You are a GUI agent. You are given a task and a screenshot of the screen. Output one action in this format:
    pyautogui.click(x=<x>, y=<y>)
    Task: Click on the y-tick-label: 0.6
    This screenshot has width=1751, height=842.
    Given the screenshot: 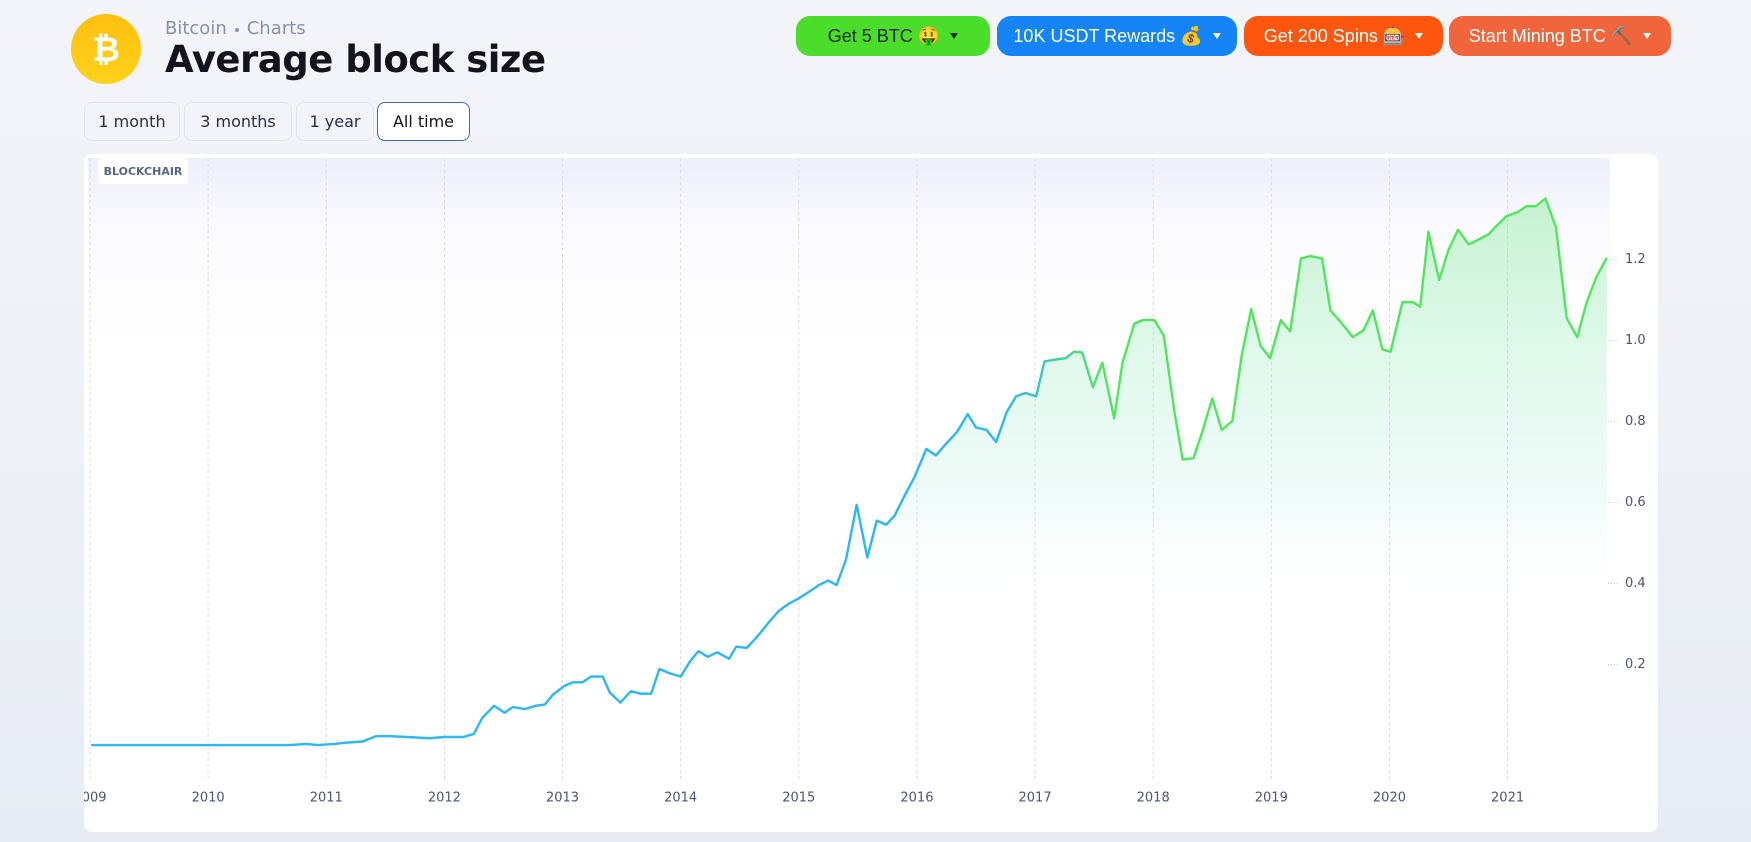 What is the action you would take?
    pyautogui.click(x=1635, y=502)
    